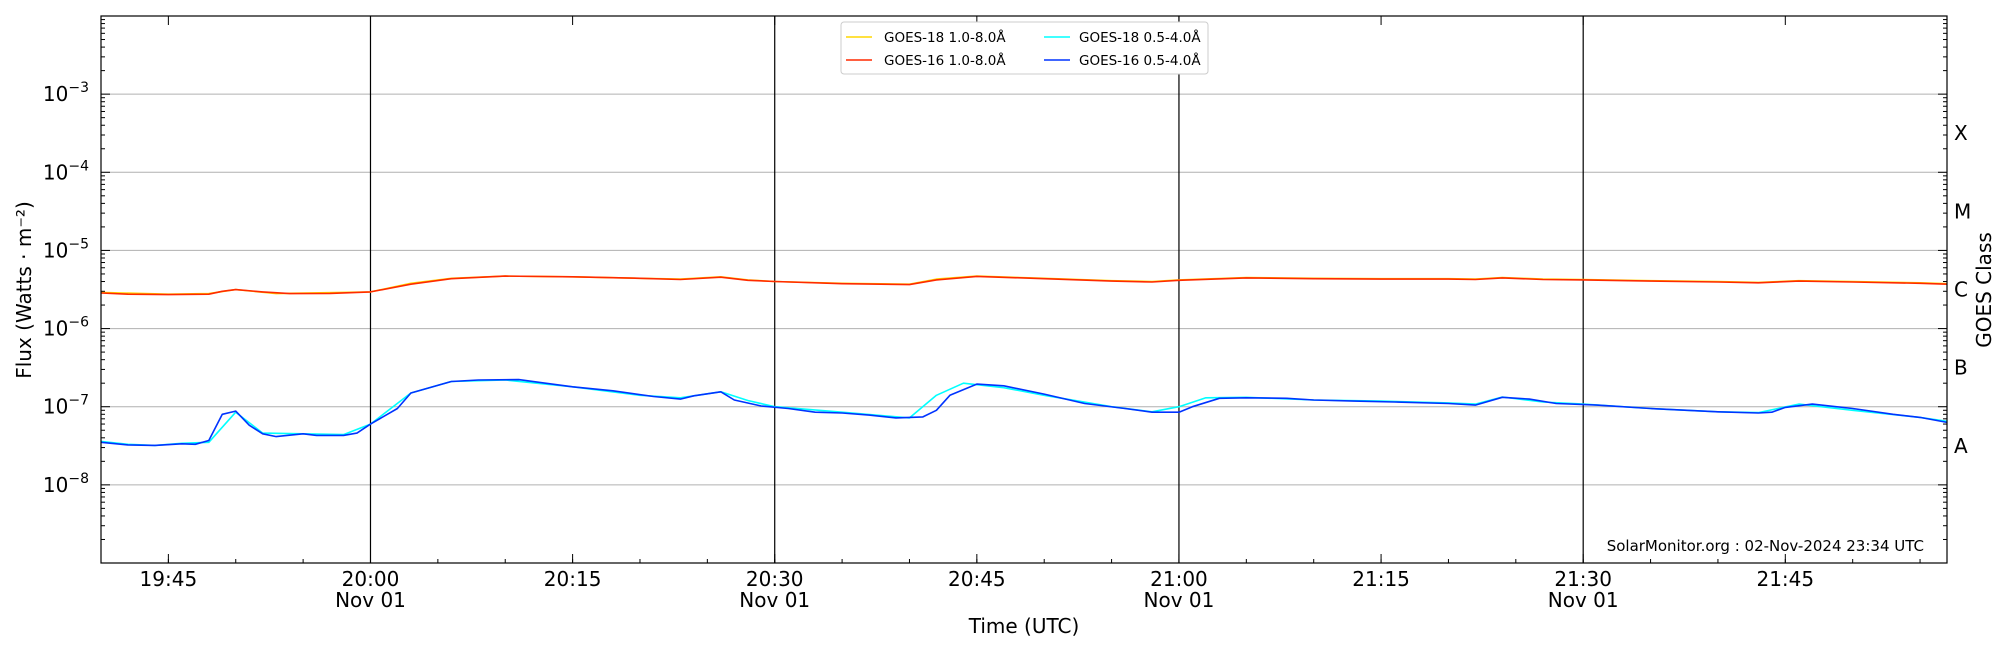 The width and height of the screenshot is (2000, 650). I want to click on x-tick-label: 21:00, so click(1179, 579).